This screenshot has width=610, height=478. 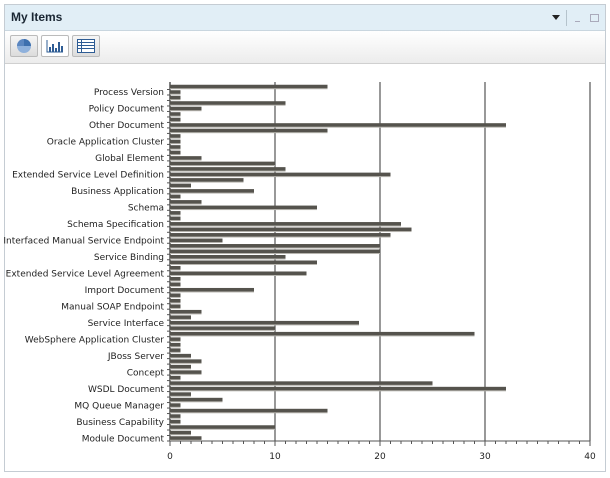 What do you see at coordinates (120, 423) in the screenshot?
I see `category-label: Business Capability` at bounding box center [120, 423].